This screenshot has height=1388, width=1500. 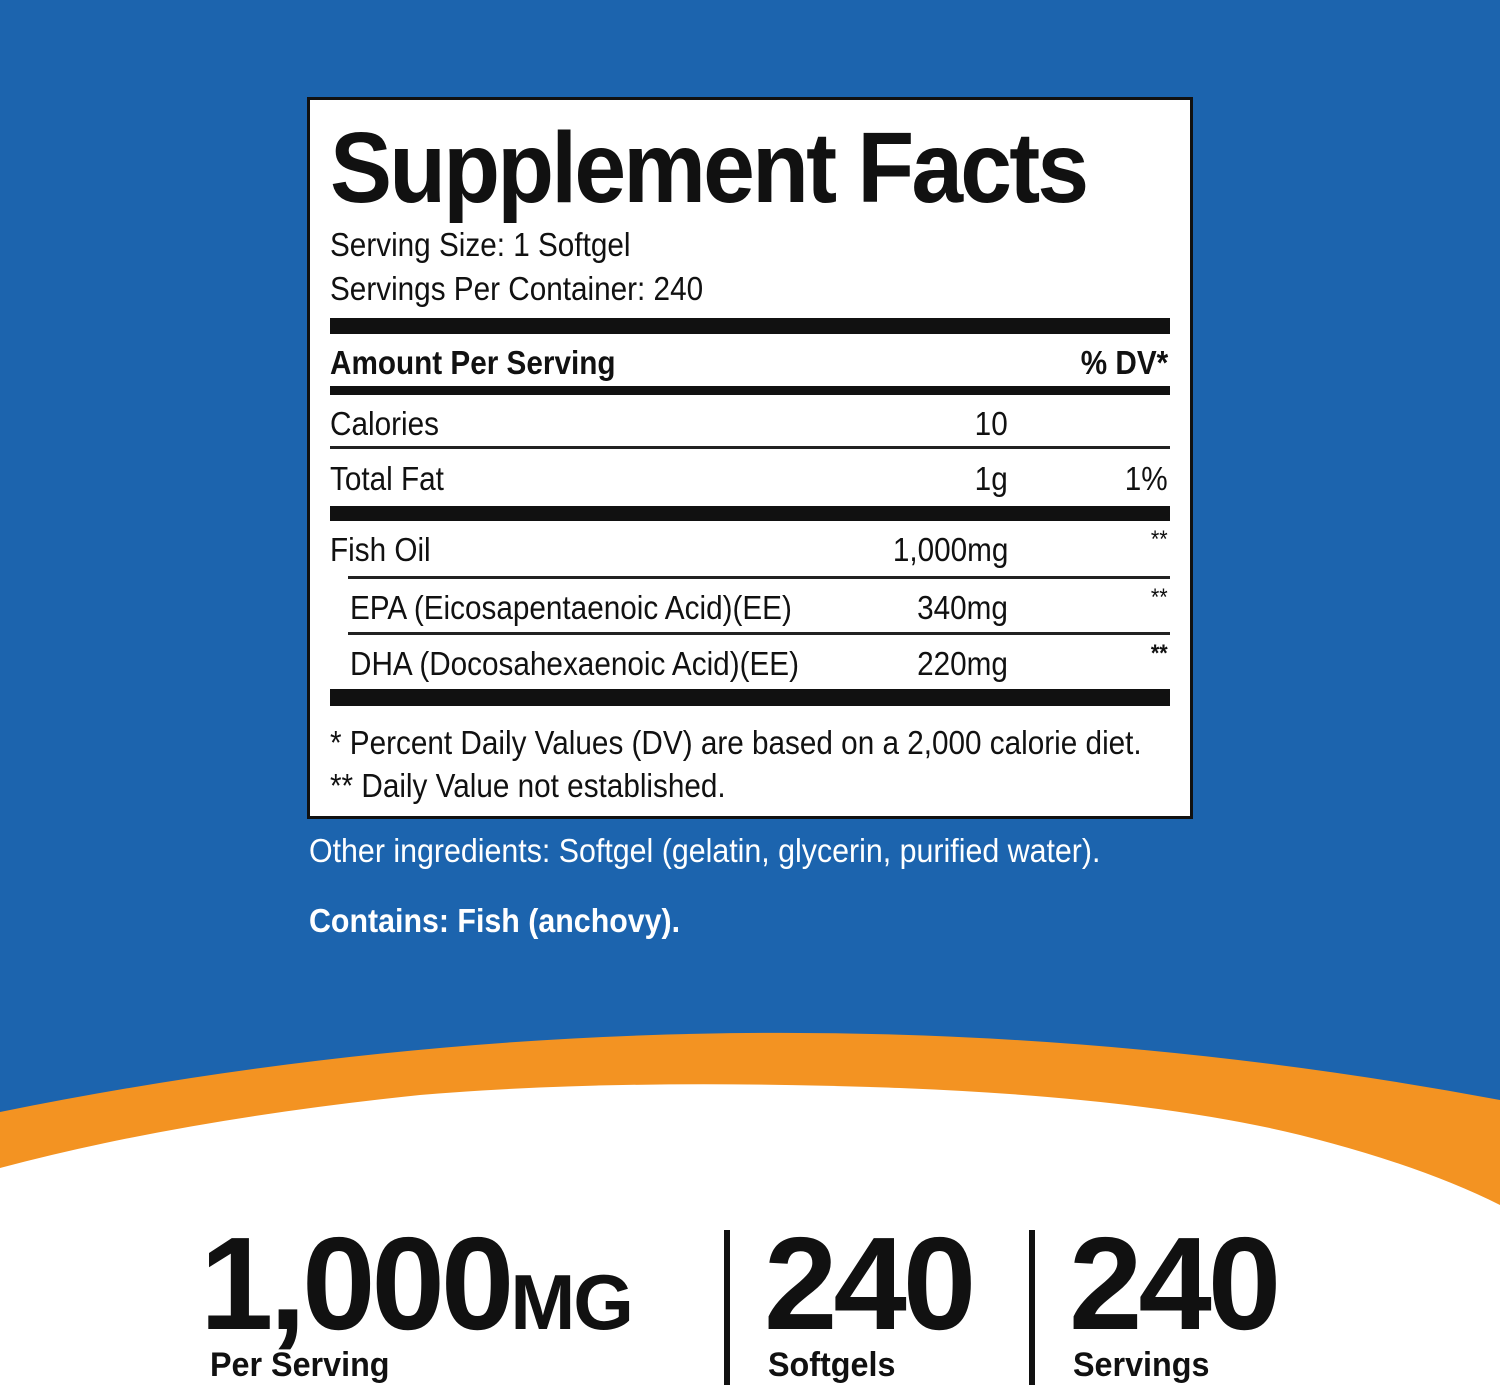 What do you see at coordinates (575, 663) in the screenshot?
I see `row-name: DHA (Docosahexaenoic Acid)(EE)` at bounding box center [575, 663].